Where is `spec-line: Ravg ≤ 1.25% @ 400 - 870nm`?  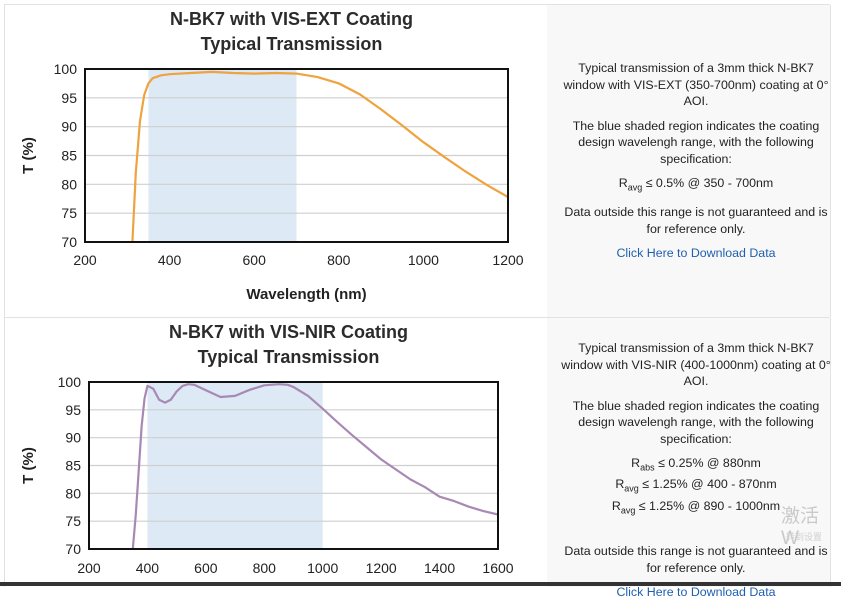
spec-line: Ravg ≤ 1.25% @ 400 - 870nm is located at coordinates (696, 486).